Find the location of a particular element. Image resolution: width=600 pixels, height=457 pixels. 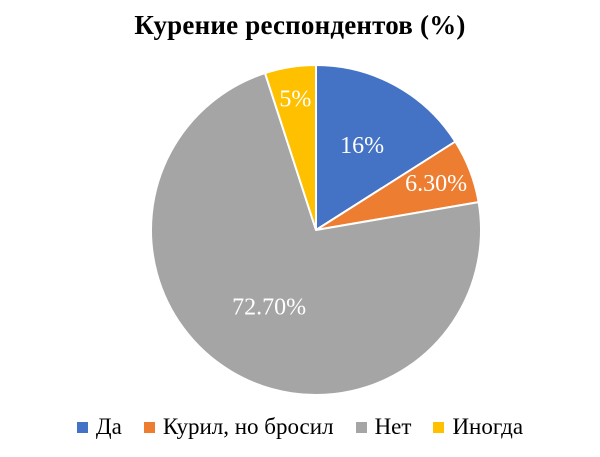

legend-label-2: Нет is located at coordinates (393, 426).